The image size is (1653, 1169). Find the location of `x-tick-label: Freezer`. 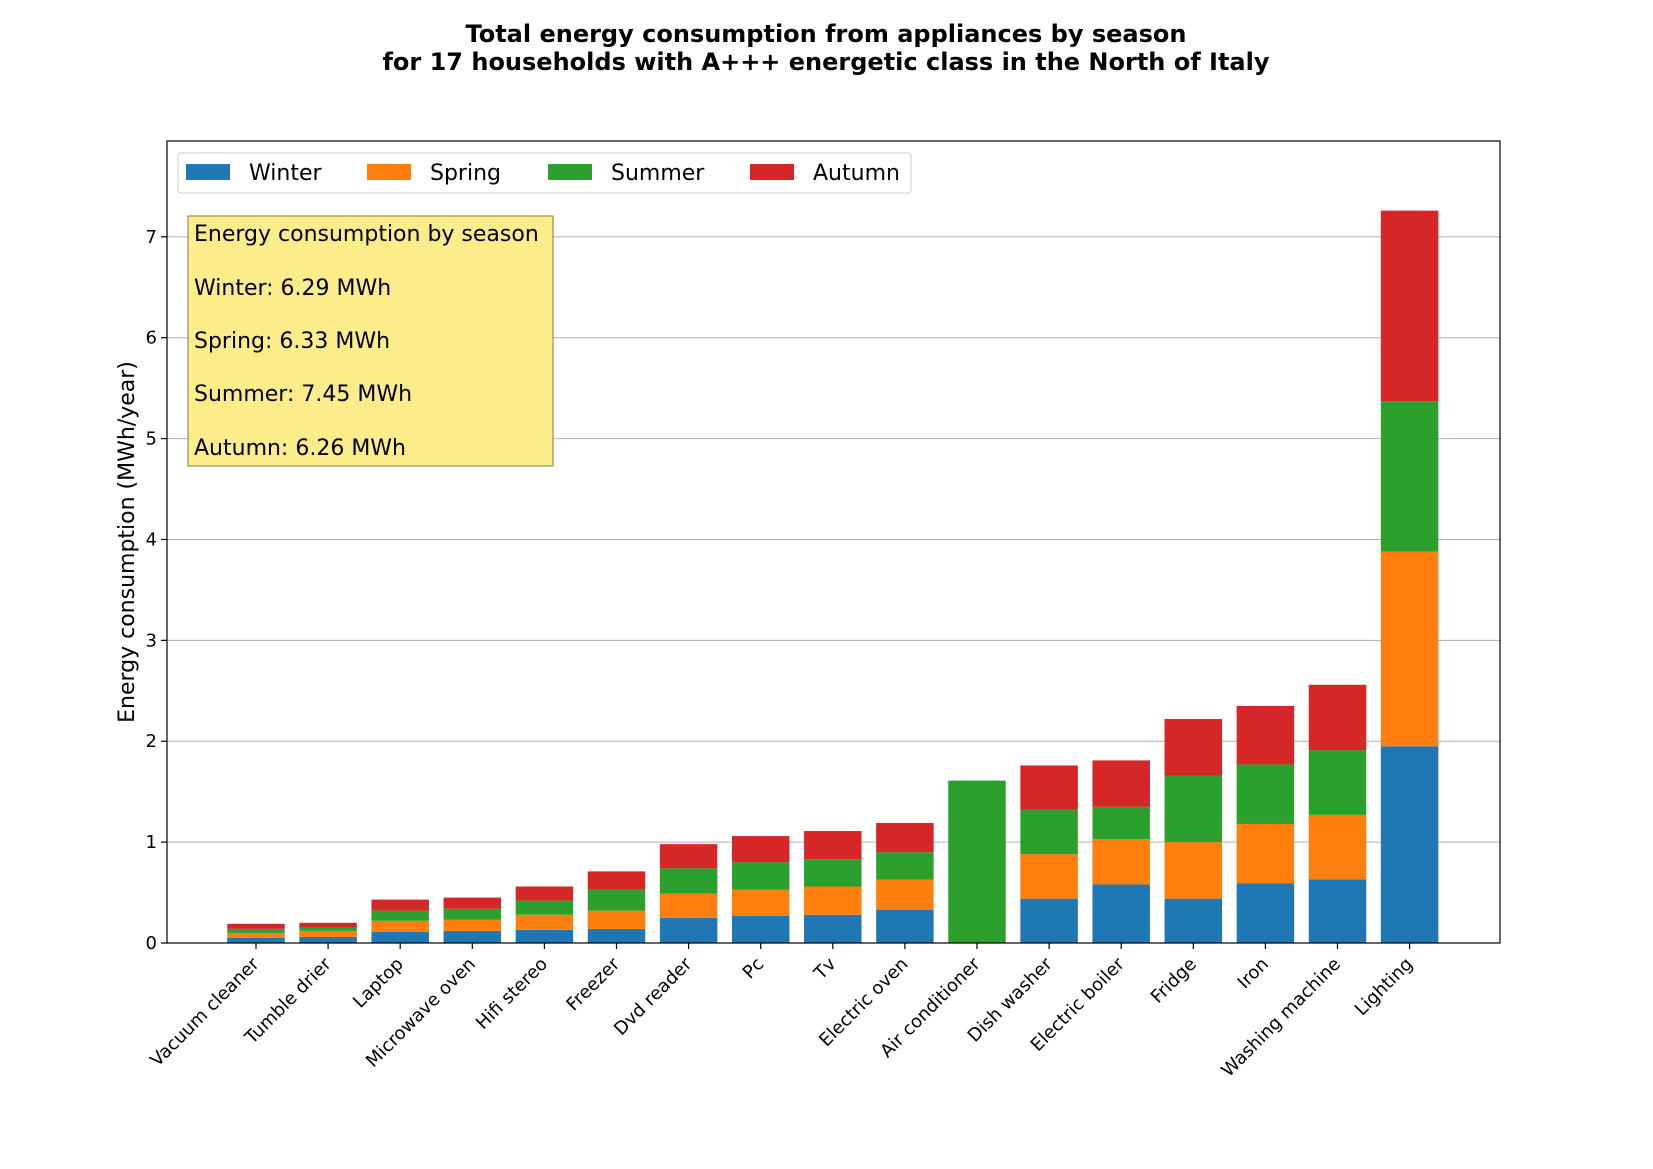

x-tick-label: Freezer is located at coordinates (593, 984).